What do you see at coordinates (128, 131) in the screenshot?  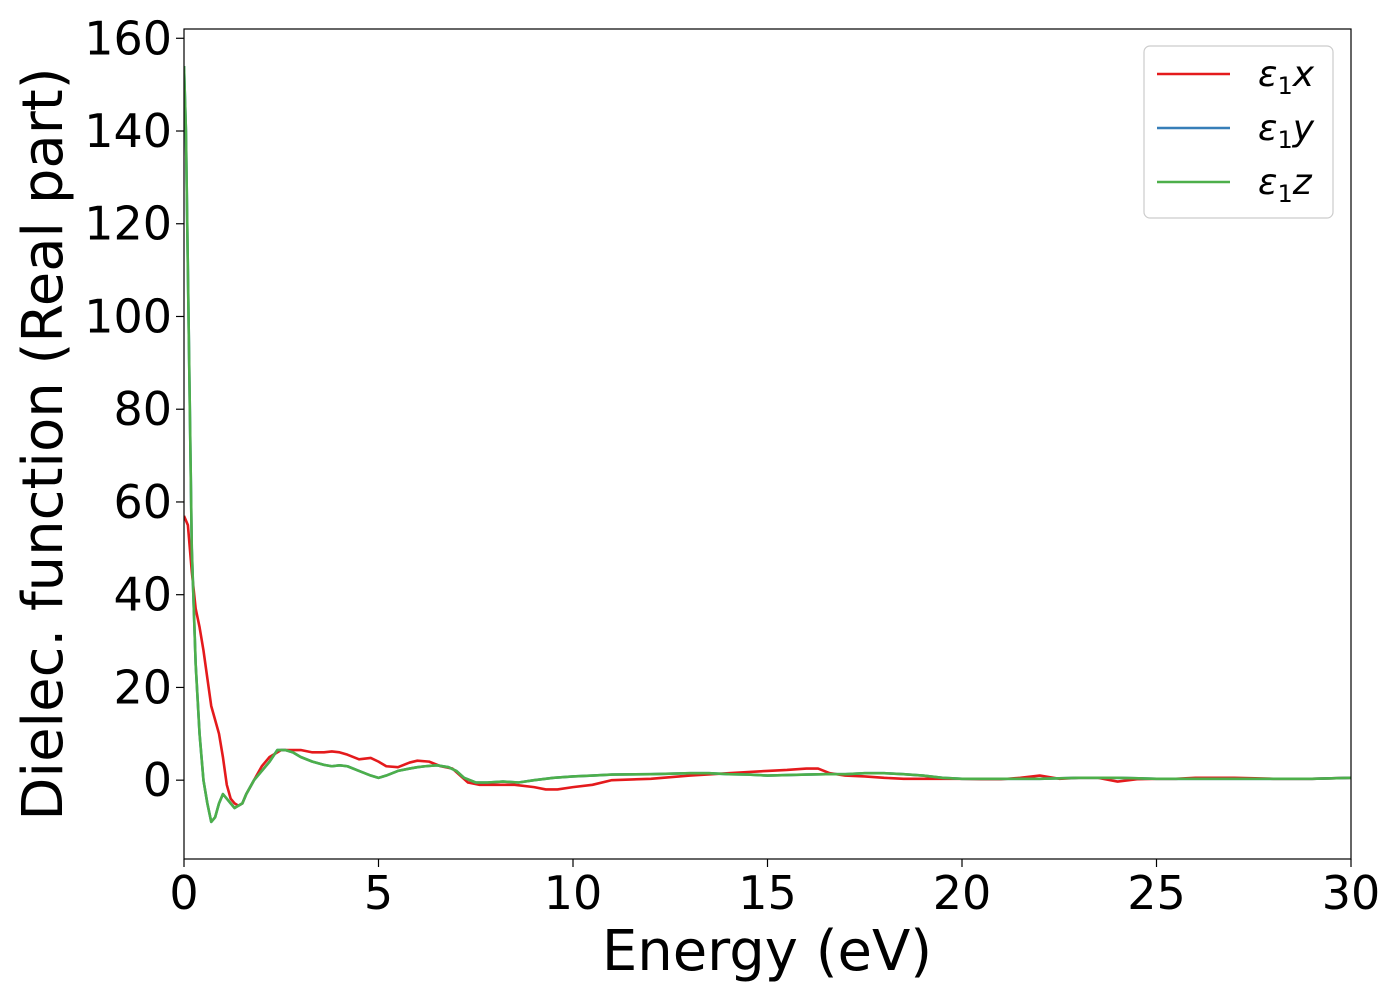 I see `y-tick-label: 140` at bounding box center [128, 131].